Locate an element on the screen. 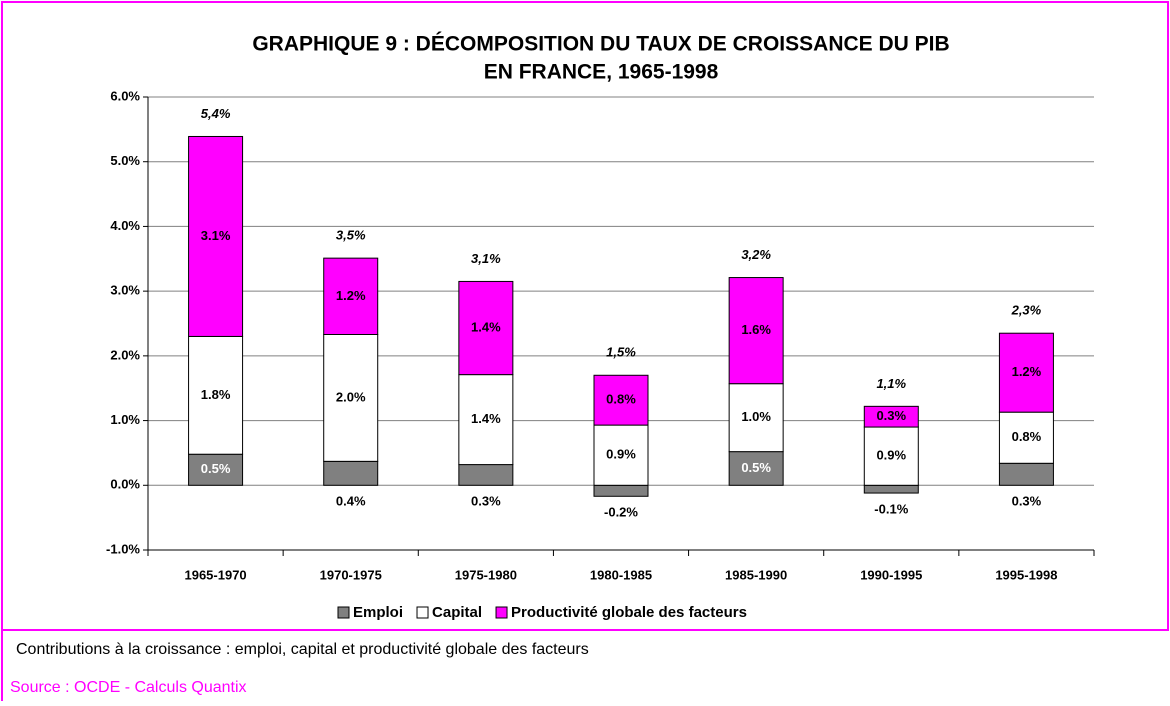  y-tick-label: 0.0% is located at coordinates (125, 484).